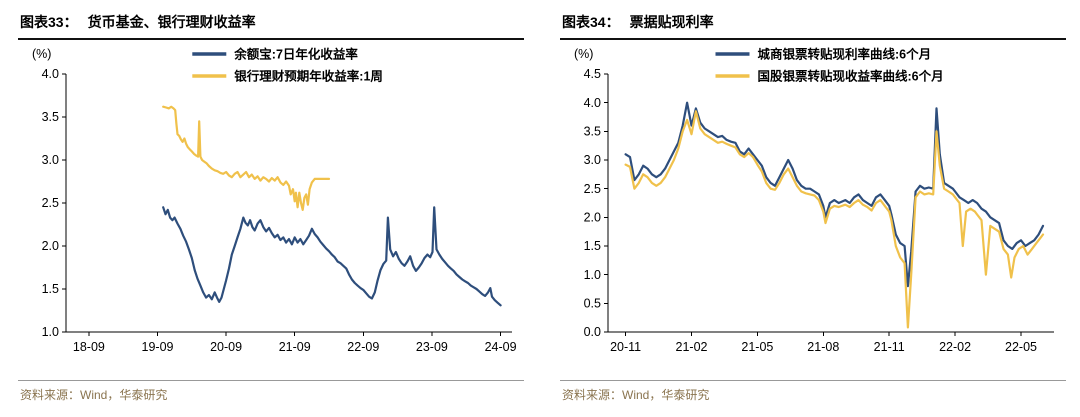 The image size is (1080, 417). I want to click on figure-33-footer: 资料来源：Wind，华泰研究, so click(271, 391).